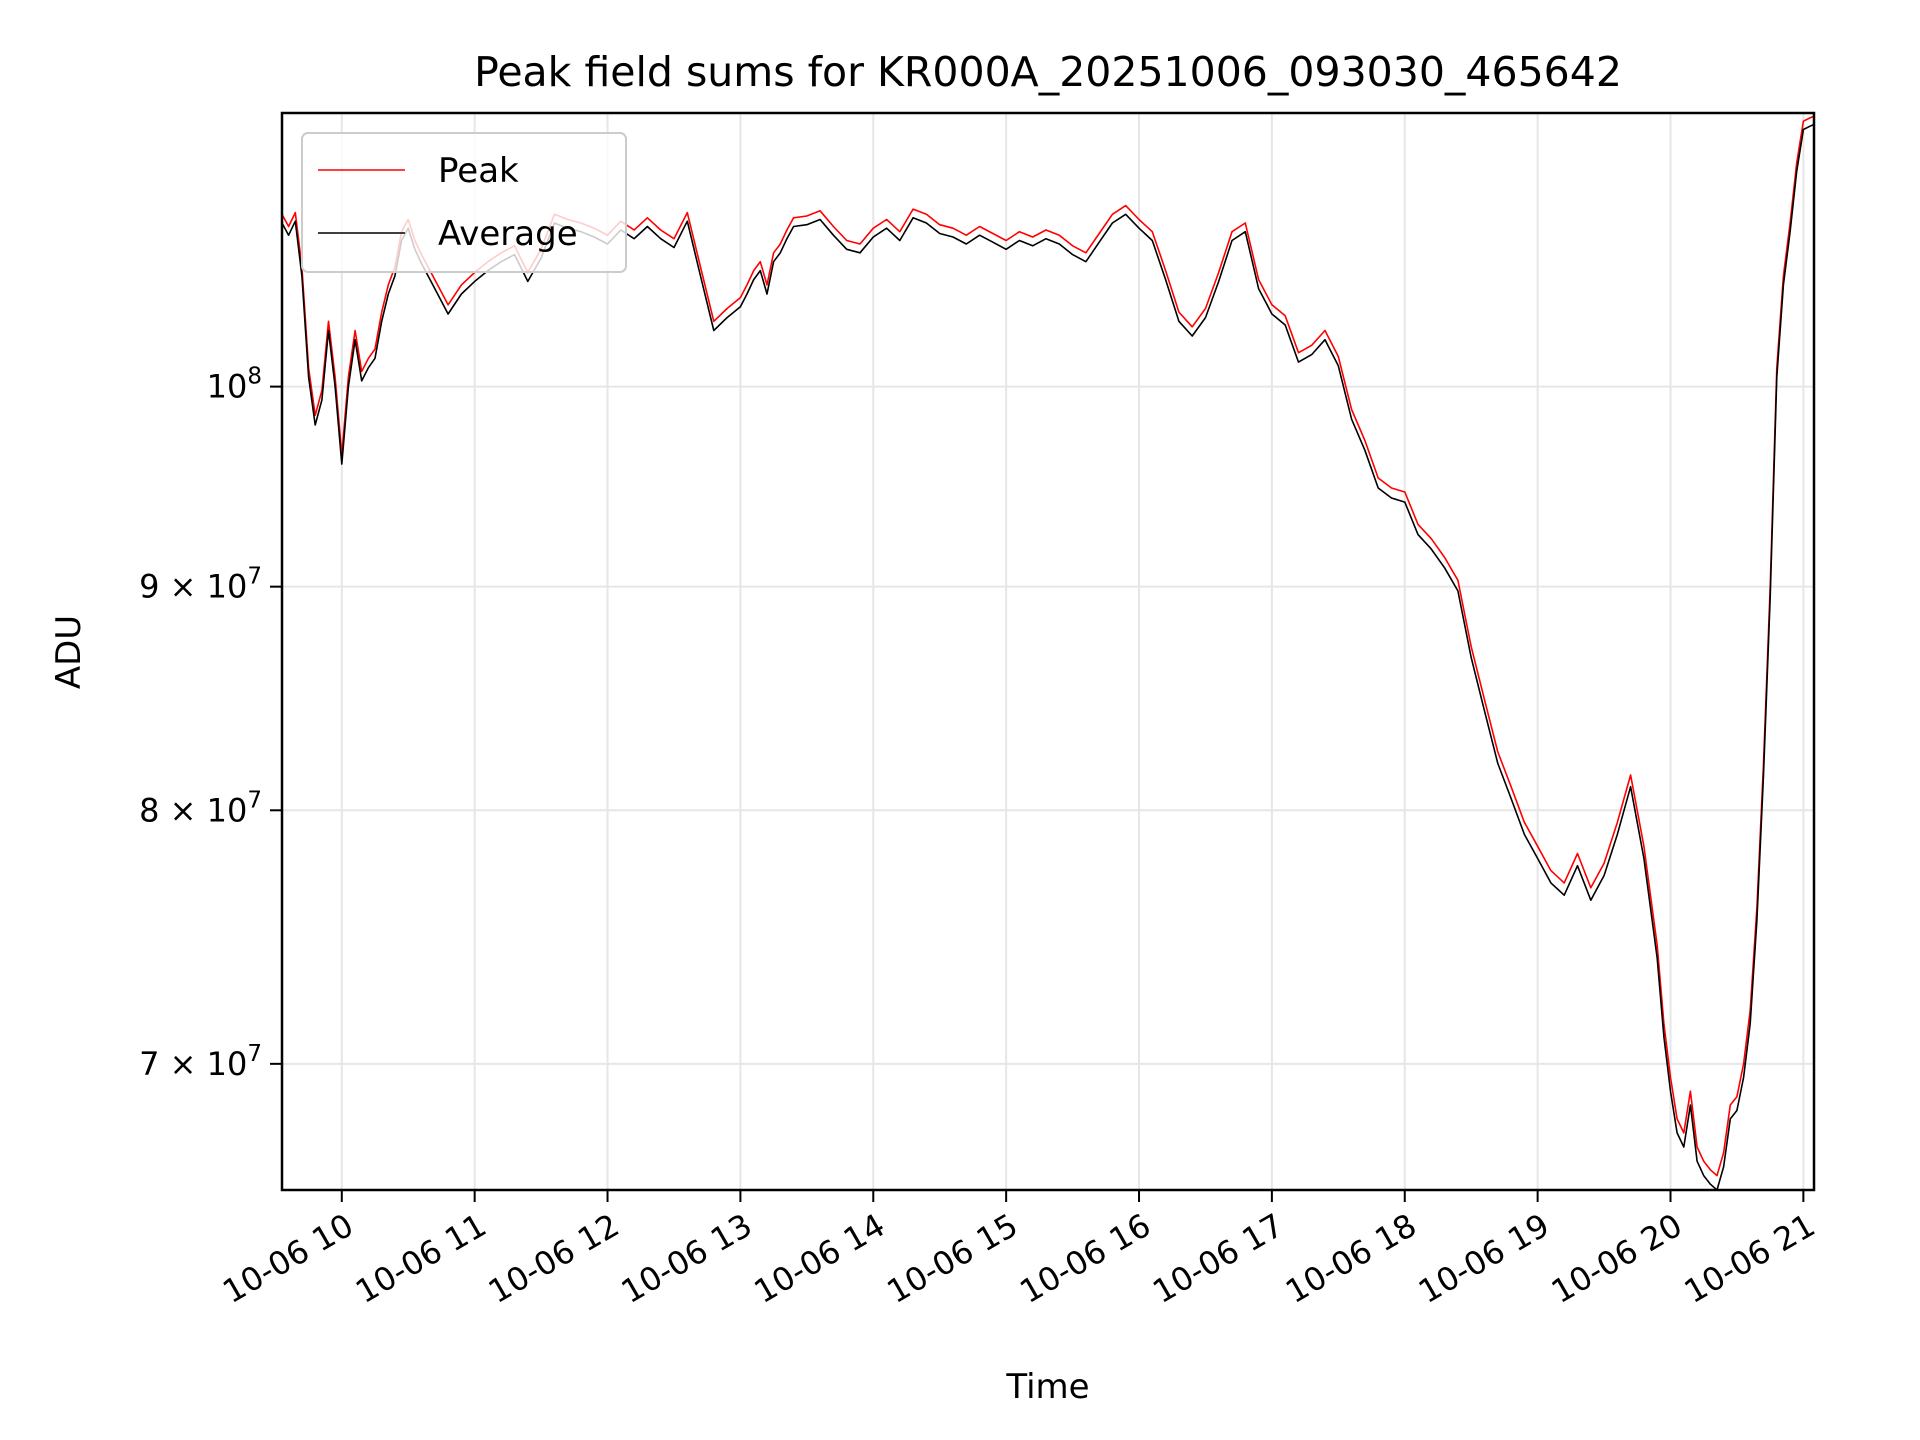 The width and height of the screenshot is (1920, 1440). Describe the element at coordinates (508, 234) in the screenshot. I see `legend-label-average: Average` at that location.